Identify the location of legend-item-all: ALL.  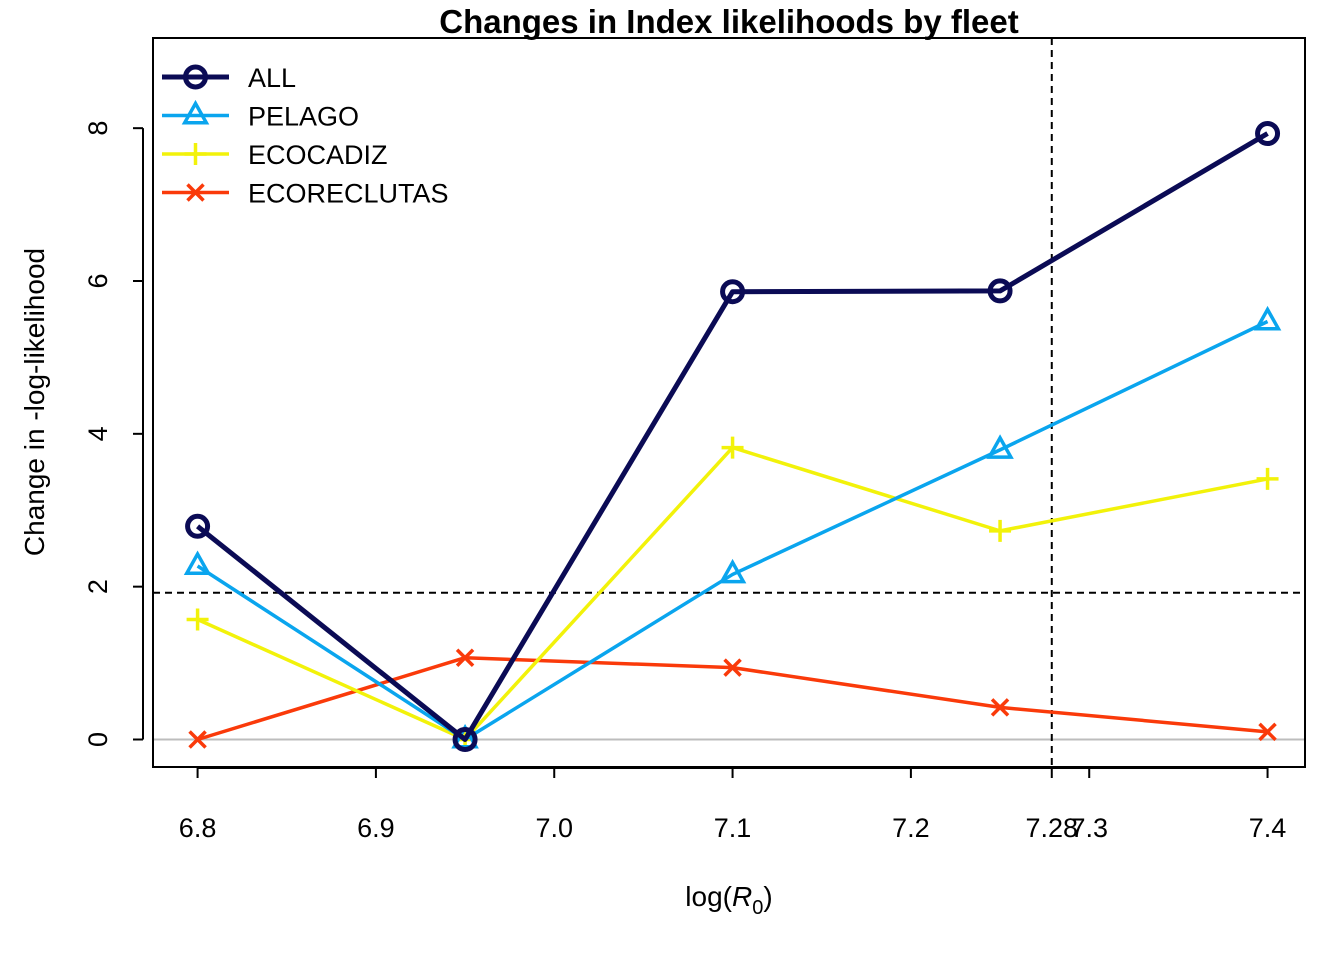
(229, 78).